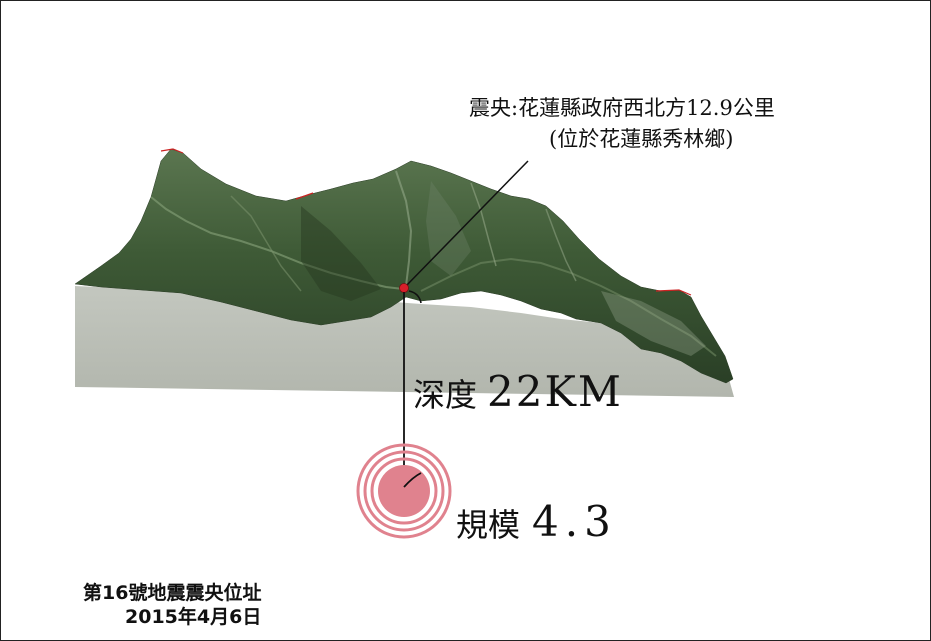  What do you see at coordinates (445, 395) in the screenshot?
I see `depth-caption: 深度` at bounding box center [445, 395].